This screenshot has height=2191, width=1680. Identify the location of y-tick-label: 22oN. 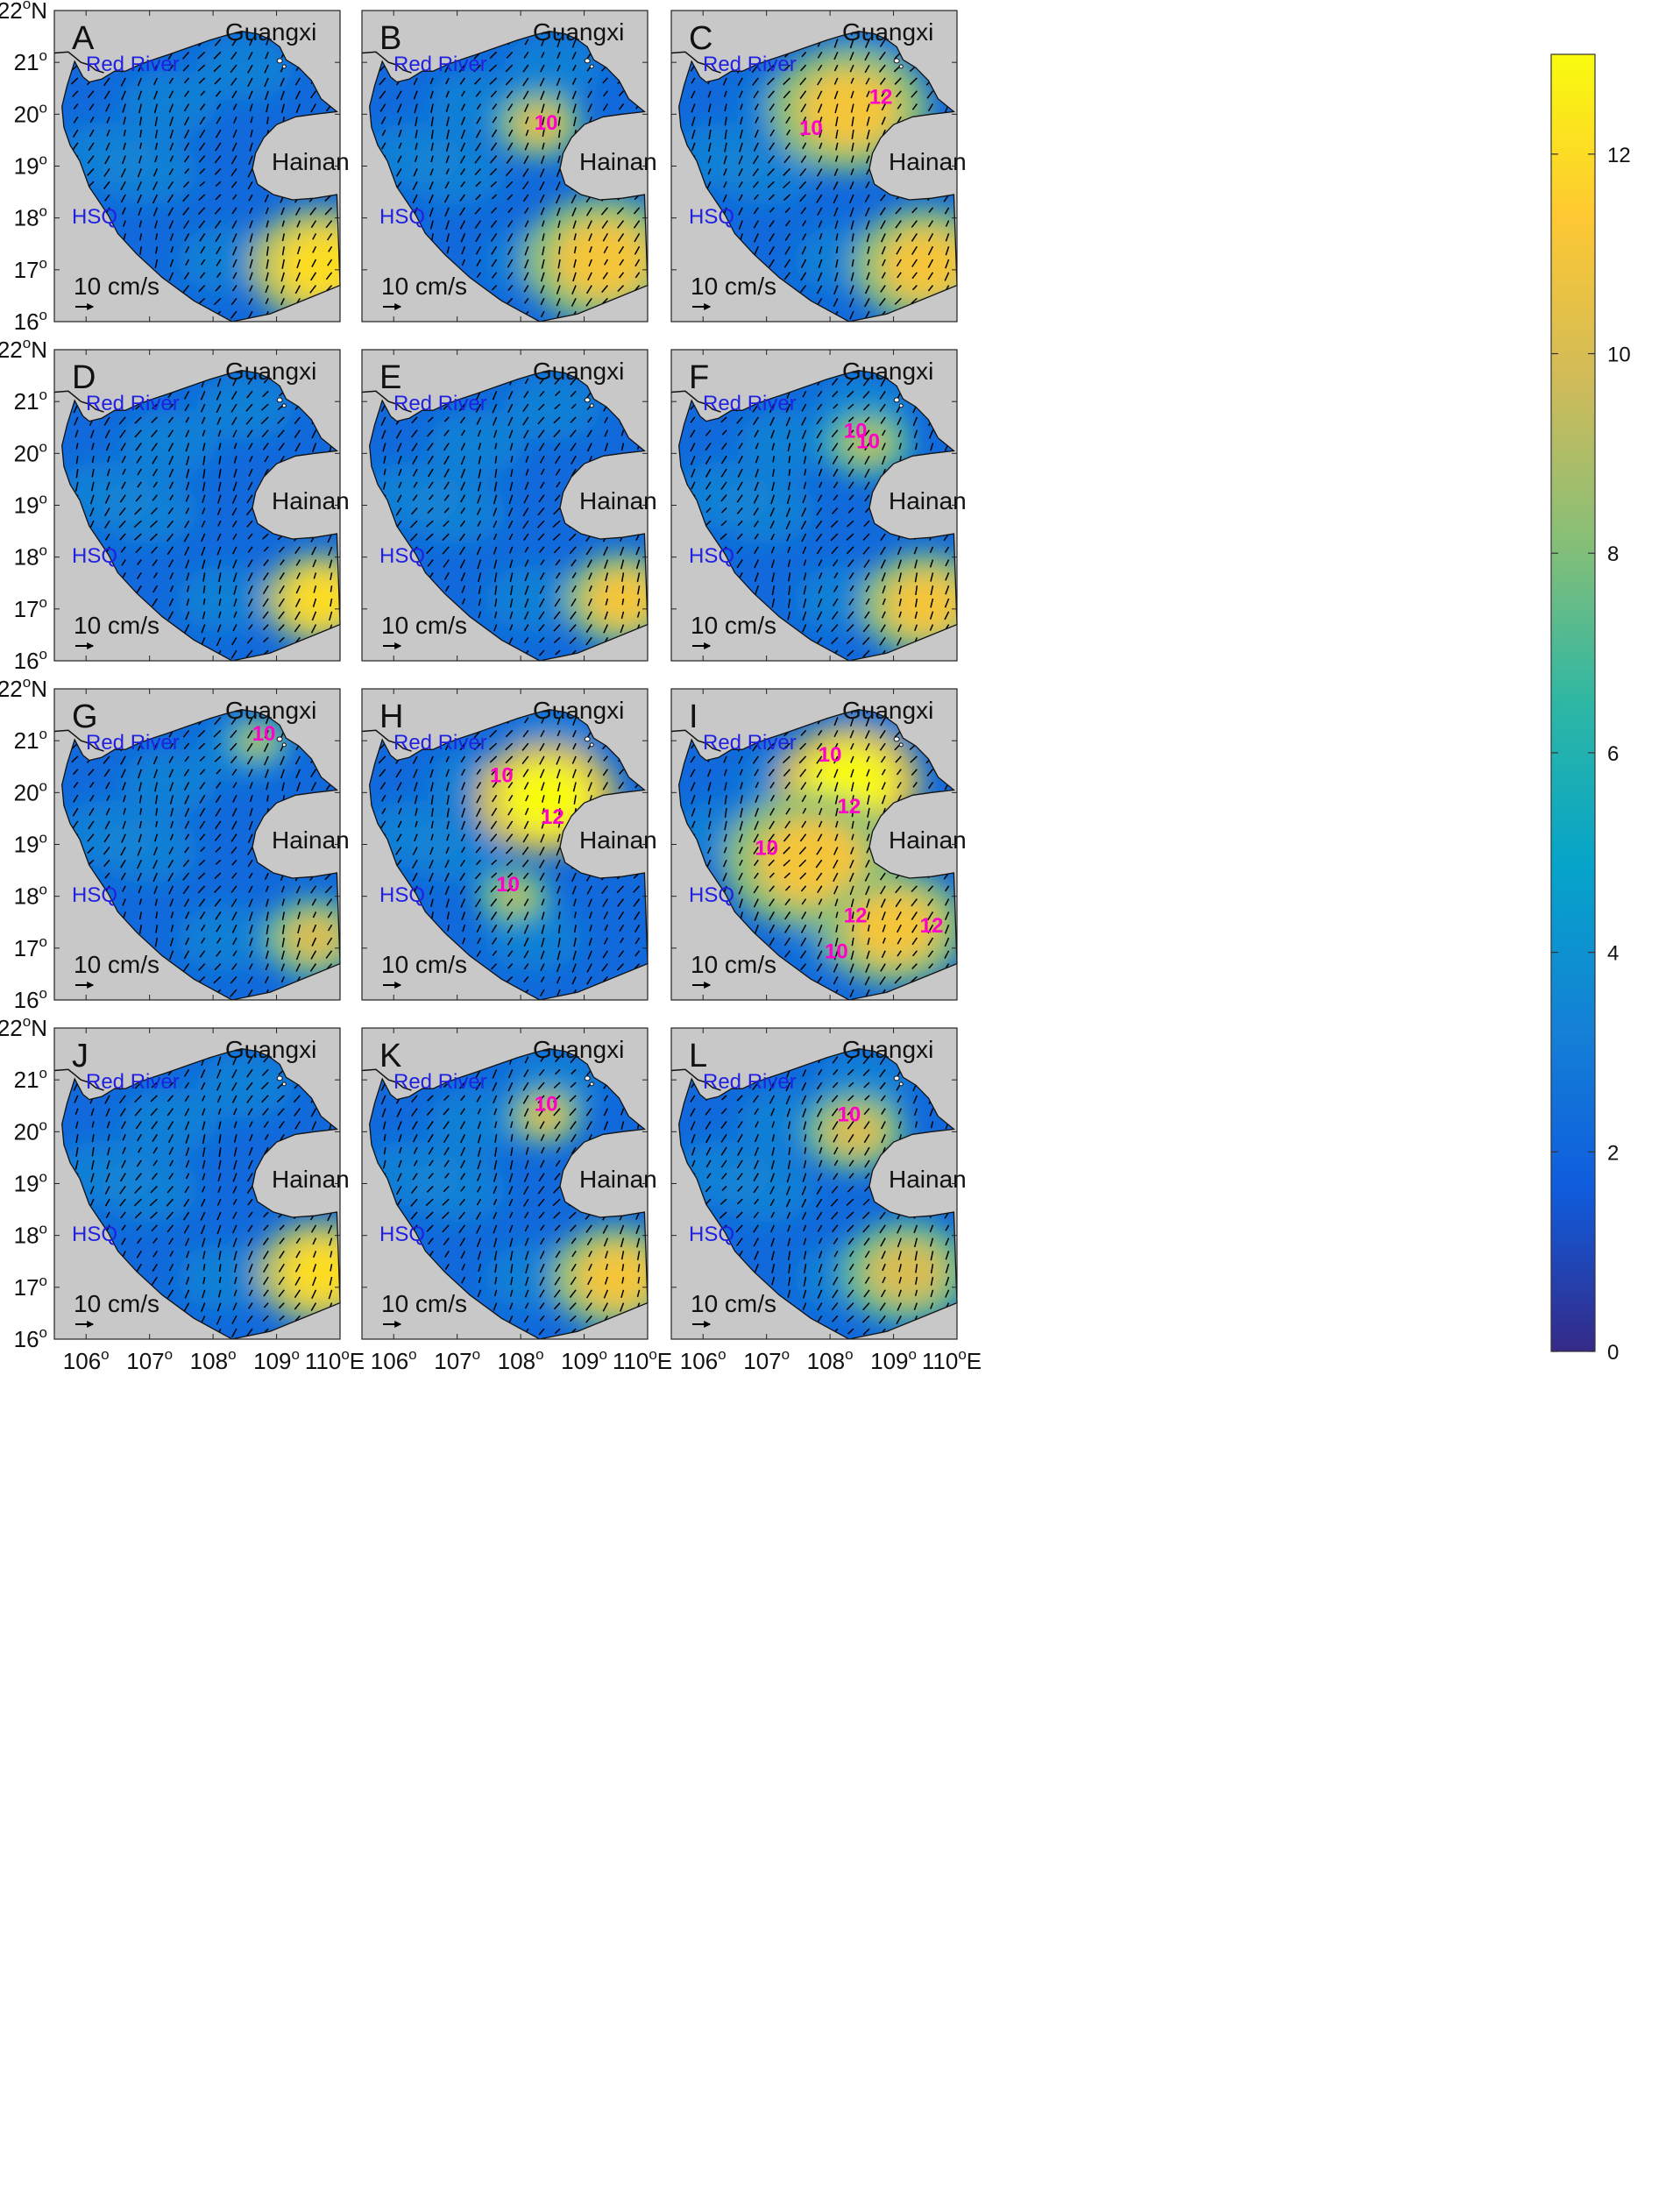
(23, 12).